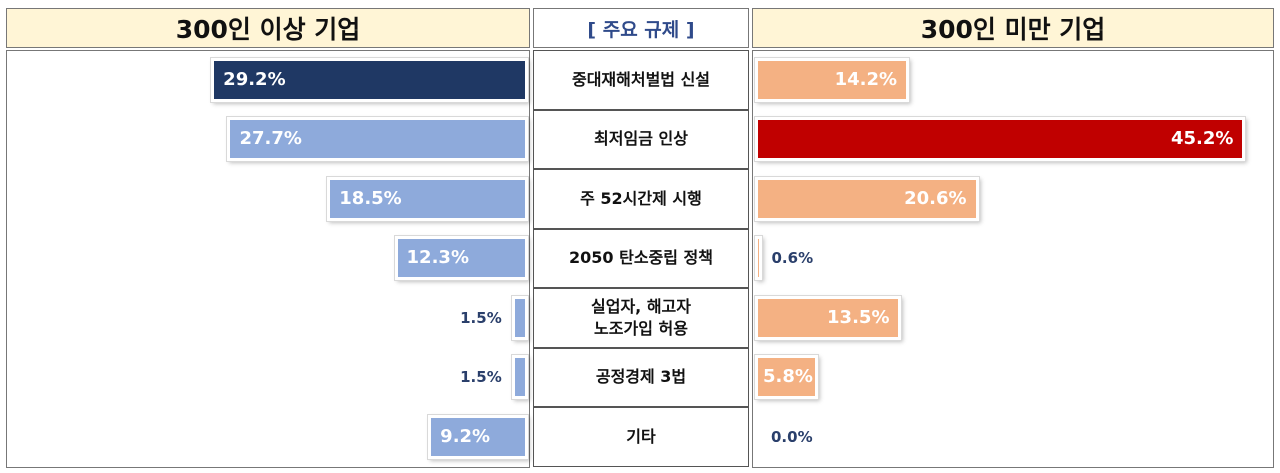 The width and height of the screenshot is (1280, 473). What do you see at coordinates (268, 28) in the screenshot?
I see `left-header-title: 300인 이상 기업` at bounding box center [268, 28].